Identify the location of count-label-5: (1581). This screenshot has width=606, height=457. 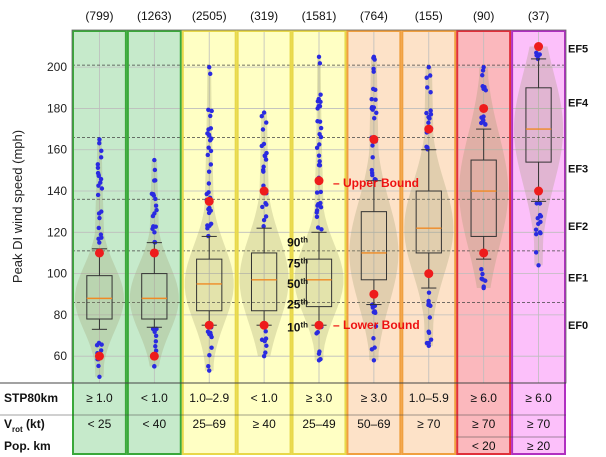
(319, 16).